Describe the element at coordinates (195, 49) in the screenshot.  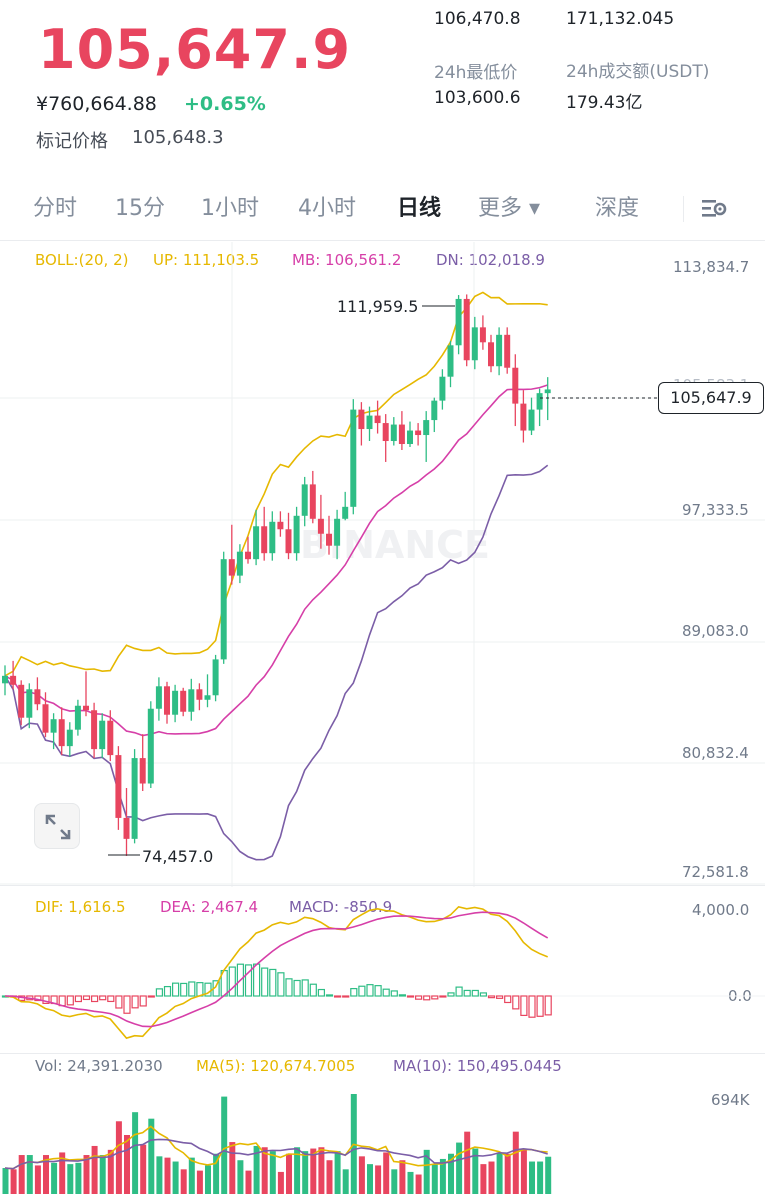
I see `last-price: 105,647.9` at that location.